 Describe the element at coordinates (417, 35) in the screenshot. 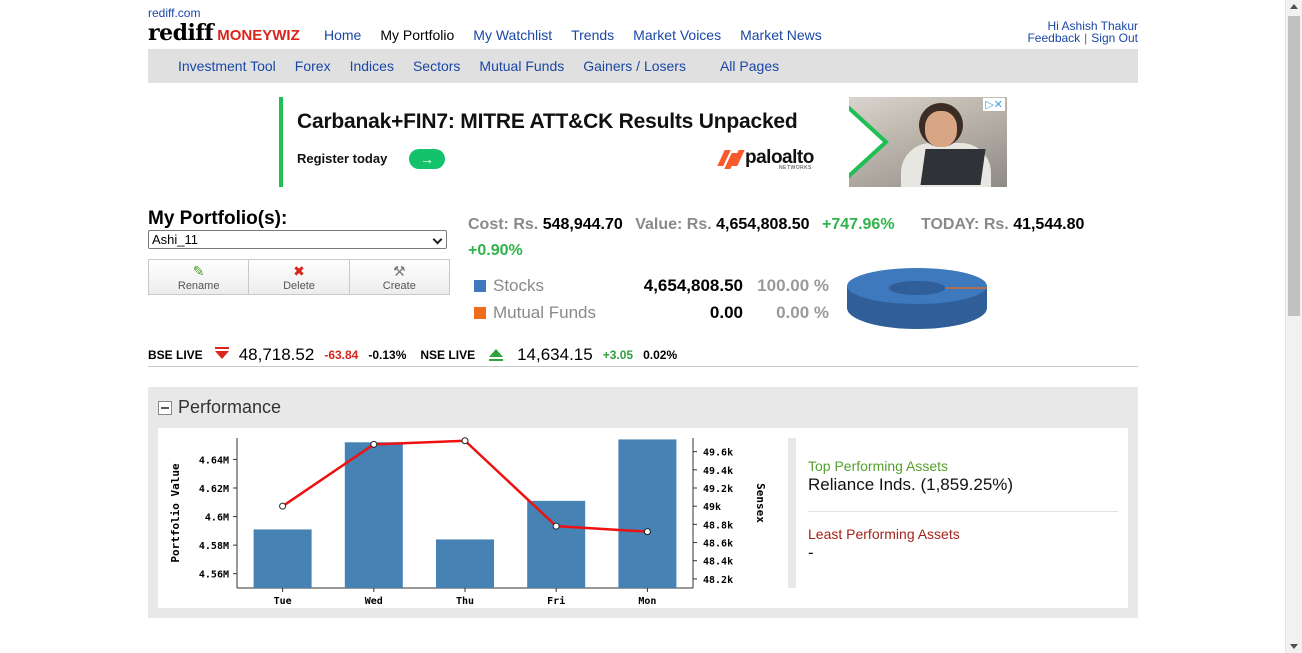

I see `nav-my-portfolio: My Portfolio` at that location.